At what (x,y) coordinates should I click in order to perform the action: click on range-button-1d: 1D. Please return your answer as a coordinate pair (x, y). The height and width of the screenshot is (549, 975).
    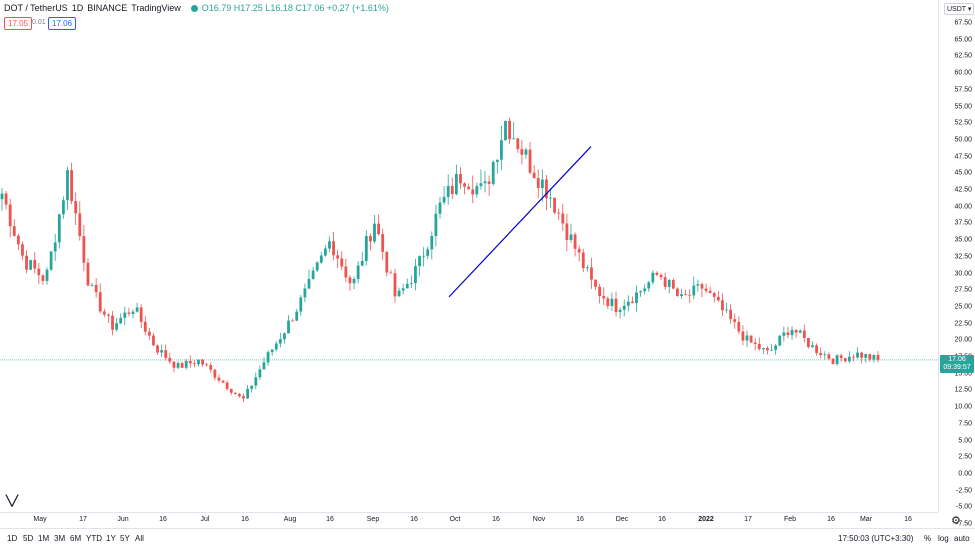
    Looking at the image, I should click on (12, 538).